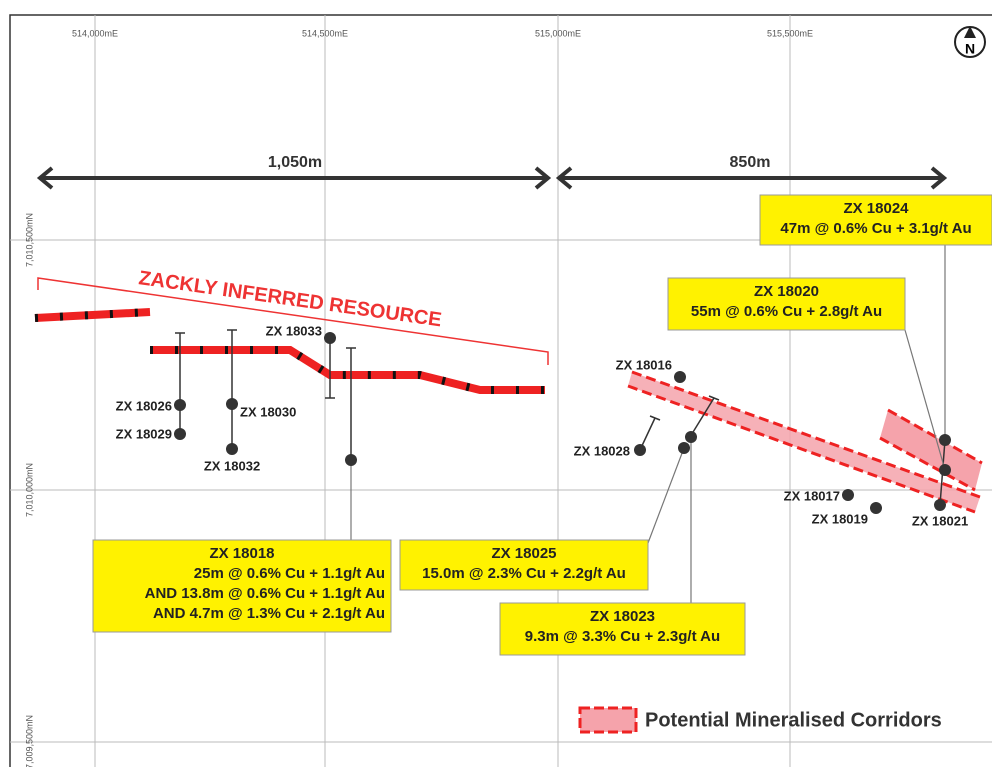  Describe the element at coordinates (970, 32) in the screenshot. I see `north-arrow` at that location.